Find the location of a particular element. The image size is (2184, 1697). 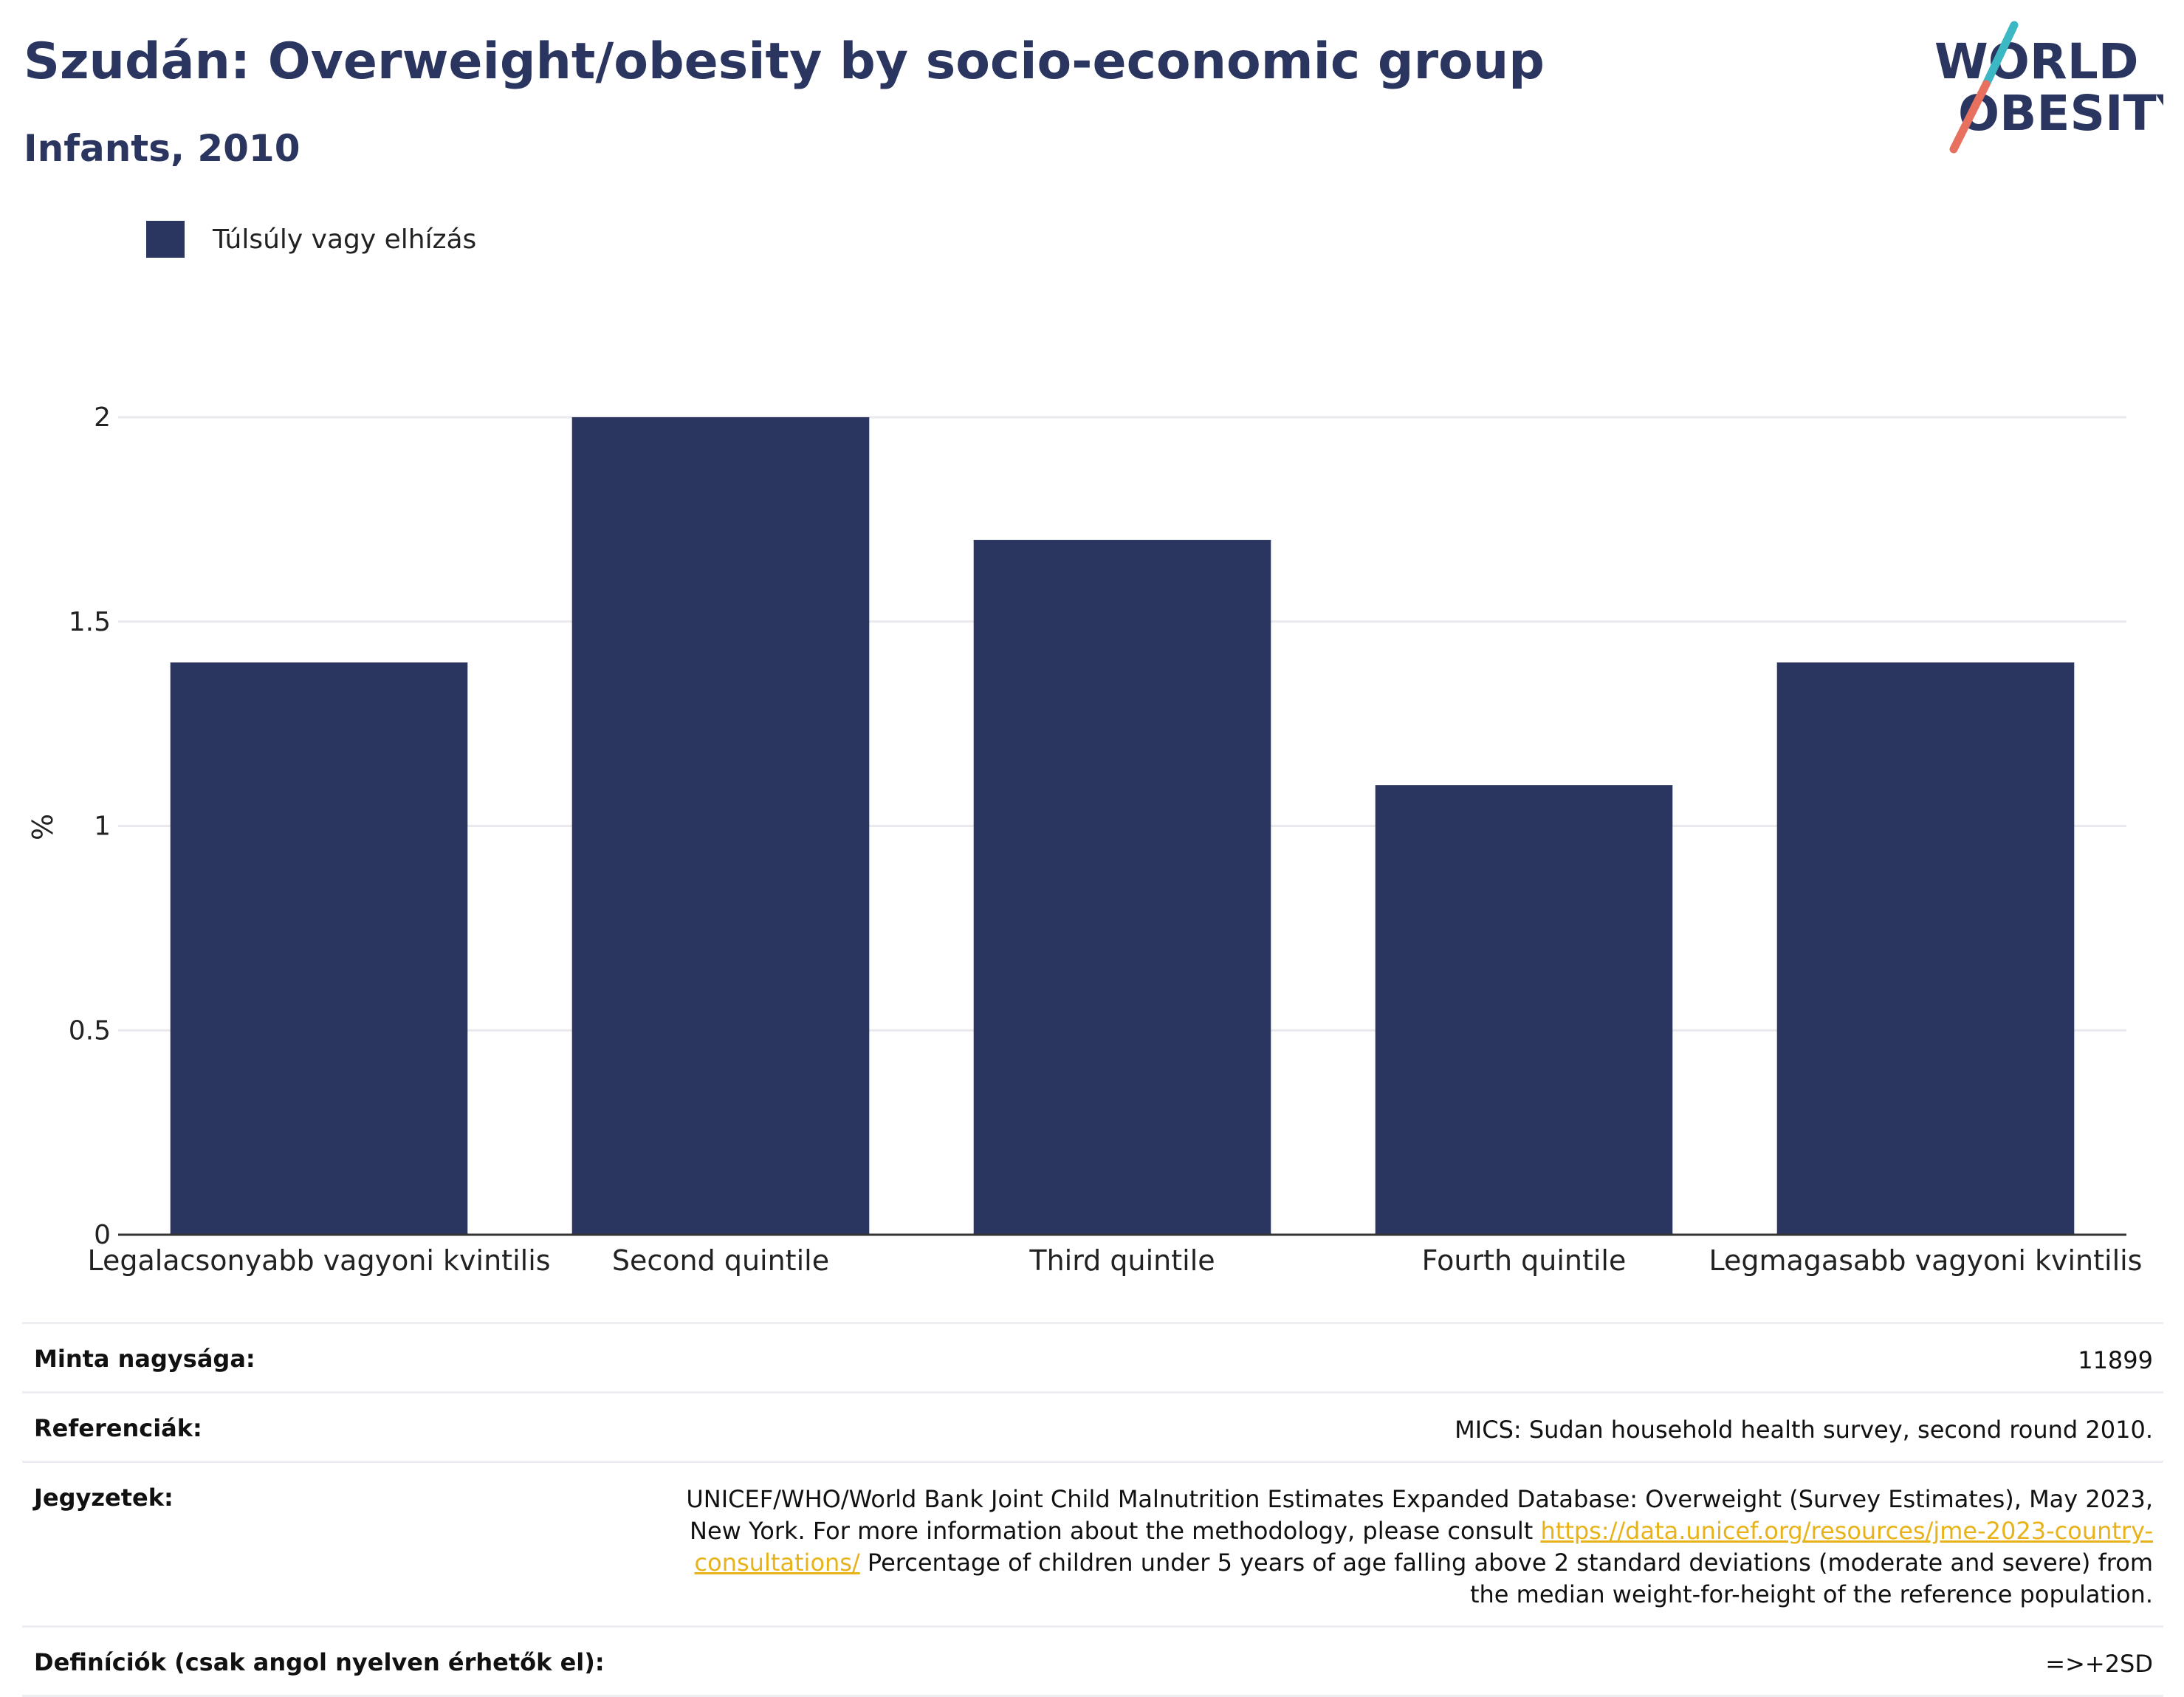

sample-size-value: 11899 is located at coordinates (2116, 1360).